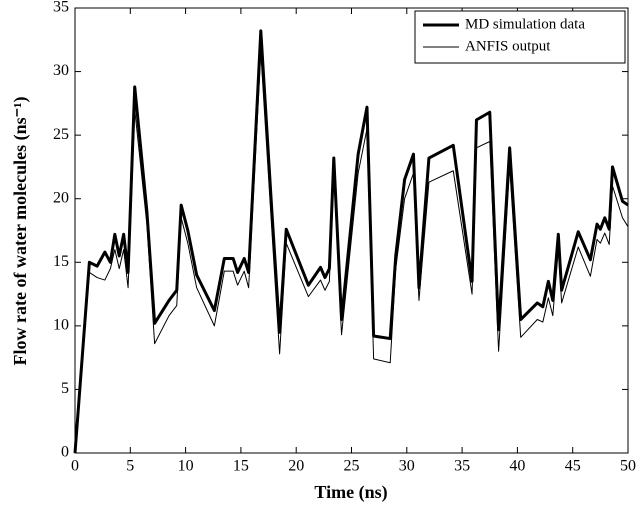  What do you see at coordinates (65, 388) in the screenshot?
I see `y-tick-label: 5` at bounding box center [65, 388].